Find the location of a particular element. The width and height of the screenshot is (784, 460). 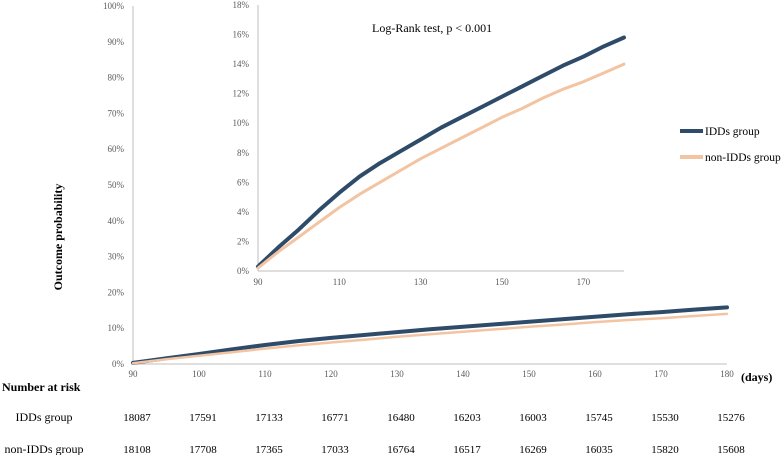

y-tick-label: 10% is located at coordinates (116, 328).